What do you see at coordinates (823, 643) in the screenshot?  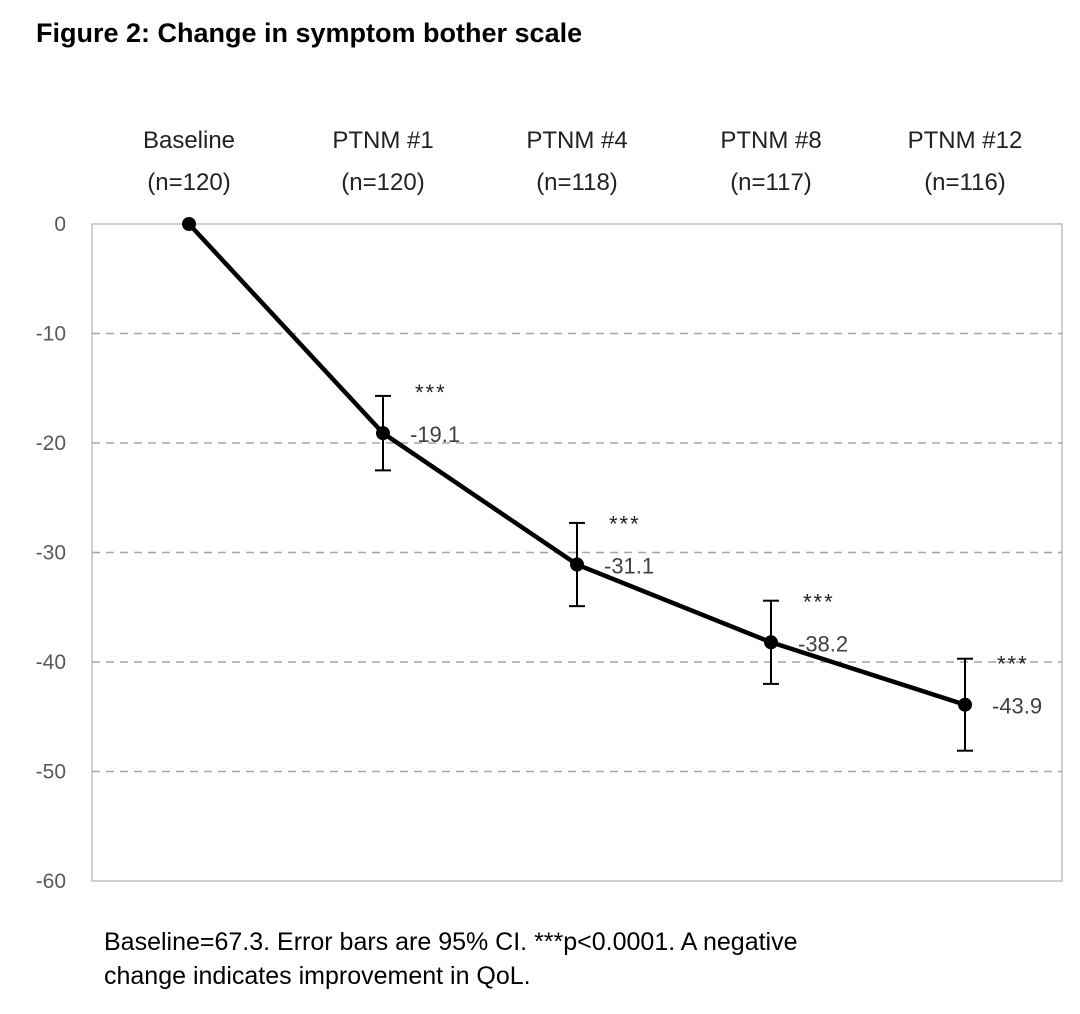 I see `data-label: -38.2` at bounding box center [823, 643].